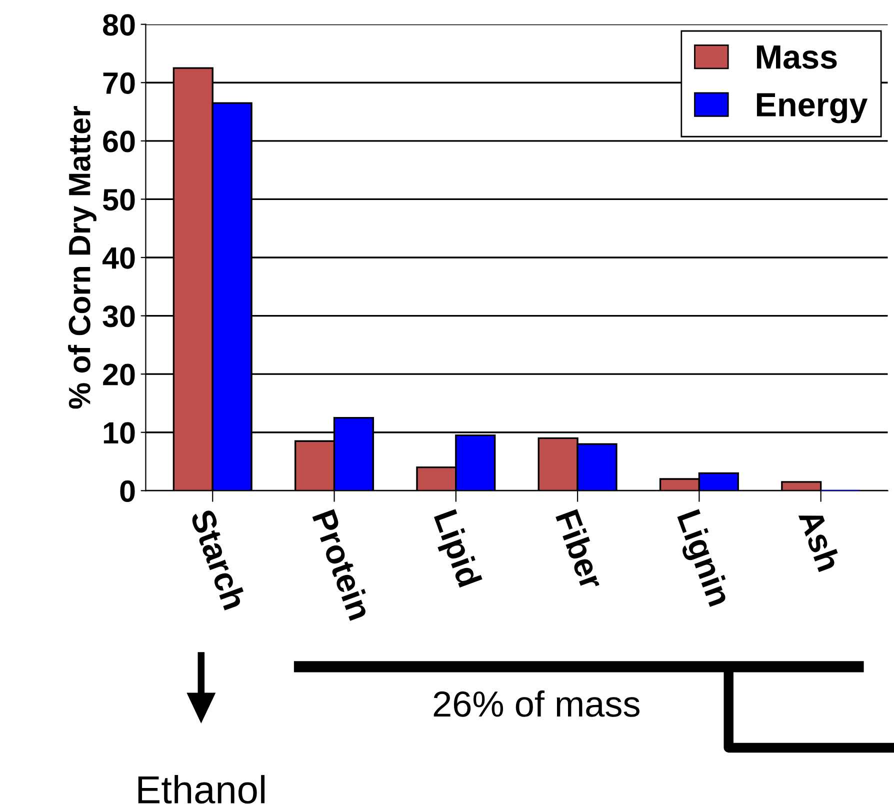 This screenshot has width=894, height=811. What do you see at coordinates (127, 491) in the screenshot?
I see `y-tick-label: 0` at bounding box center [127, 491].